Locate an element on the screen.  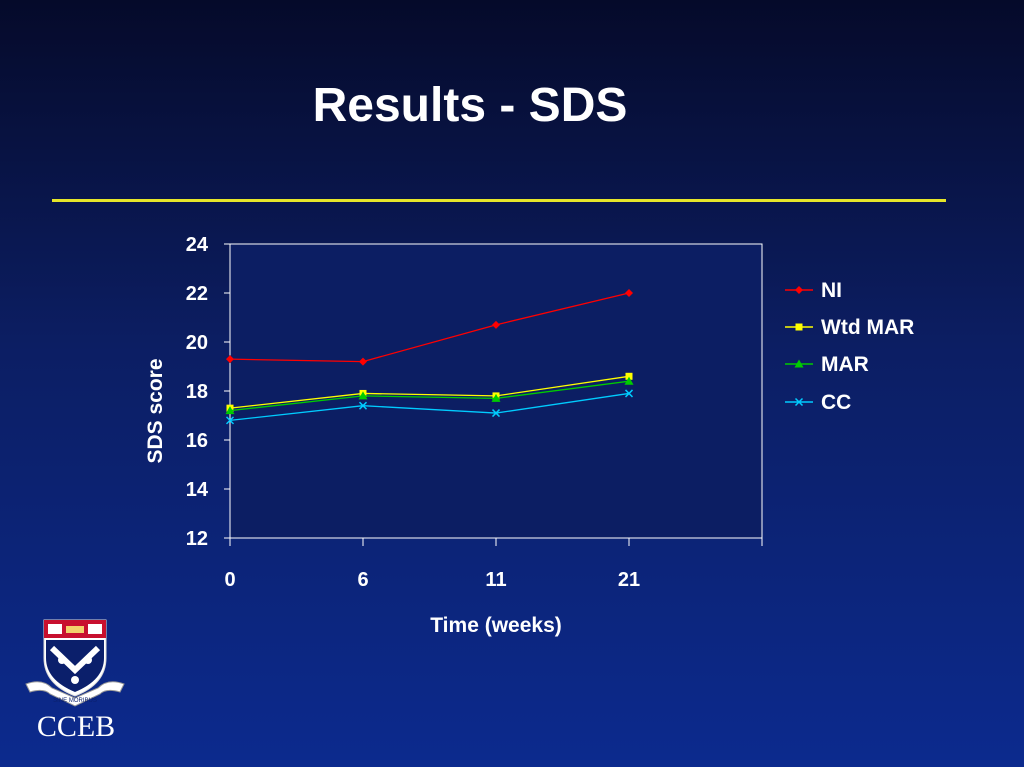
y-tick-label: 22 is located at coordinates (197, 294).